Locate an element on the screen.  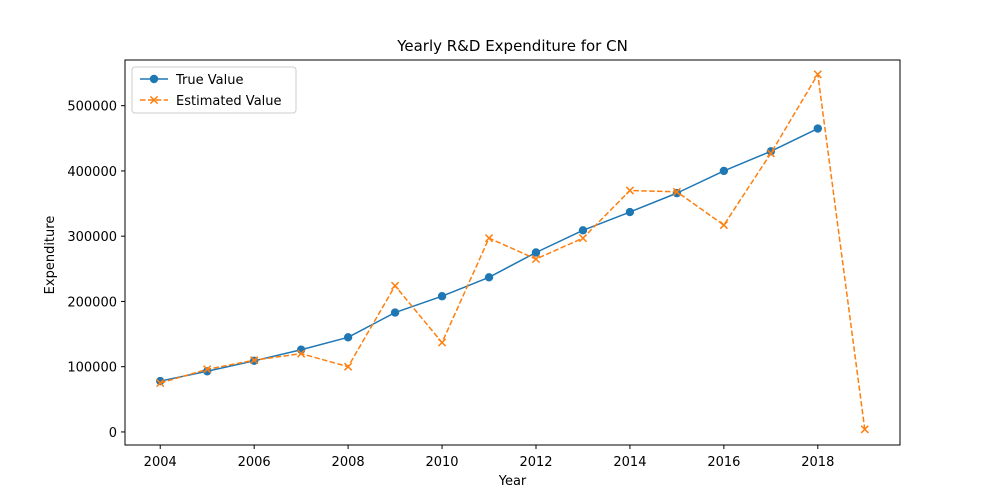
y-tick-label: 200000 is located at coordinates (92, 302).